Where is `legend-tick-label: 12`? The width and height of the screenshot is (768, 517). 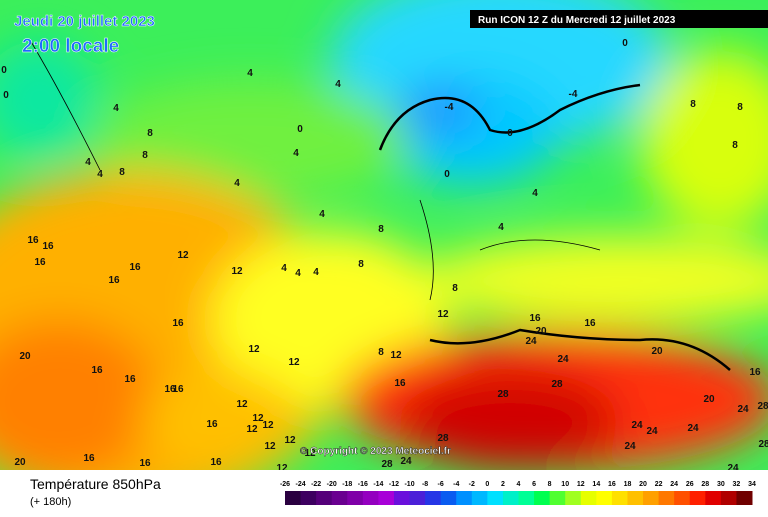 legend-tick-label: 12 is located at coordinates (581, 484).